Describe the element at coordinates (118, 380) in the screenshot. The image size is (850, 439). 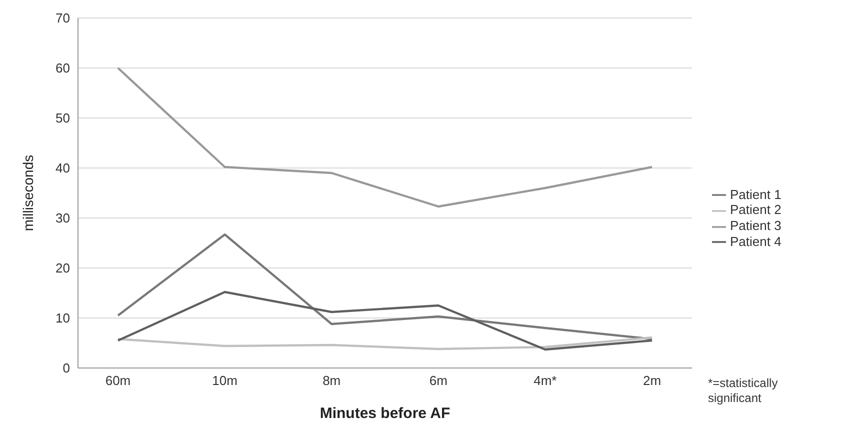
I see `x-tick-label: 60m` at that location.